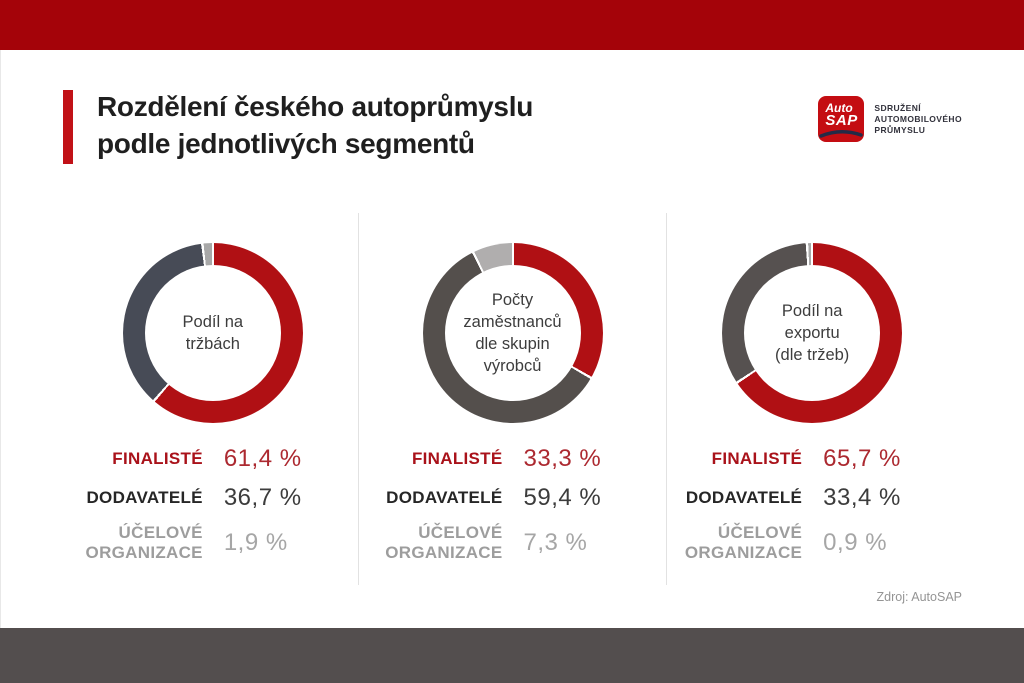 This screenshot has width=1024, height=683. I want to click on stat-row-ucelove: ÚČELOVÉ ORGANIZACE 0,9 %, so click(812, 543).